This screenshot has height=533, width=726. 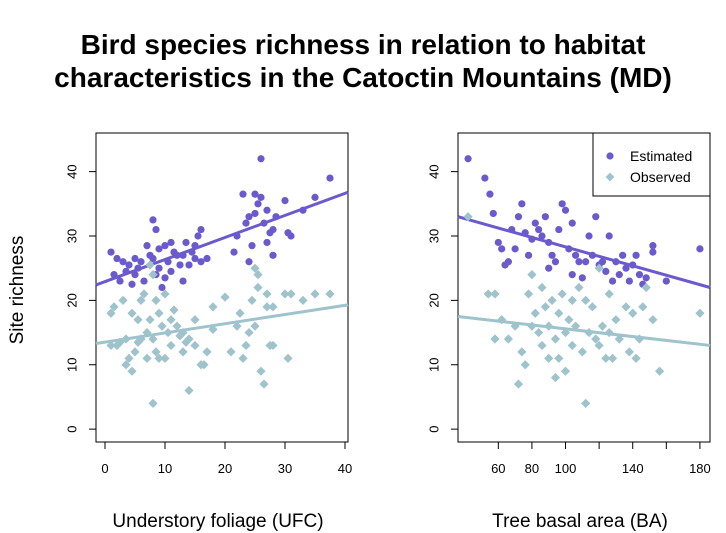 What do you see at coordinates (222, 324) in the screenshot?
I see `panel1-observed-trend-line` at bounding box center [222, 324].